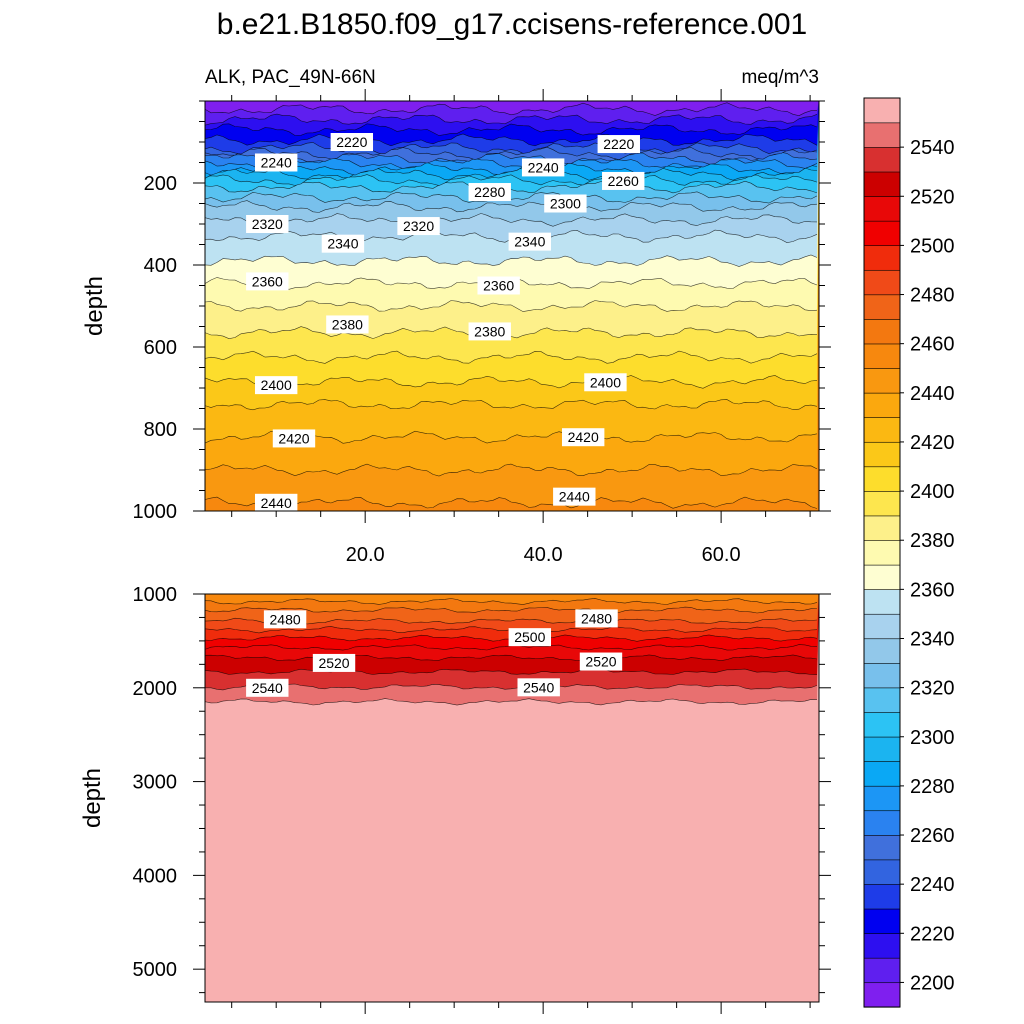 This screenshot has height=1024, width=1024. Describe the element at coordinates (932, 443) in the screenshot. I see `colorbar-tick-label: 2420` at that location.